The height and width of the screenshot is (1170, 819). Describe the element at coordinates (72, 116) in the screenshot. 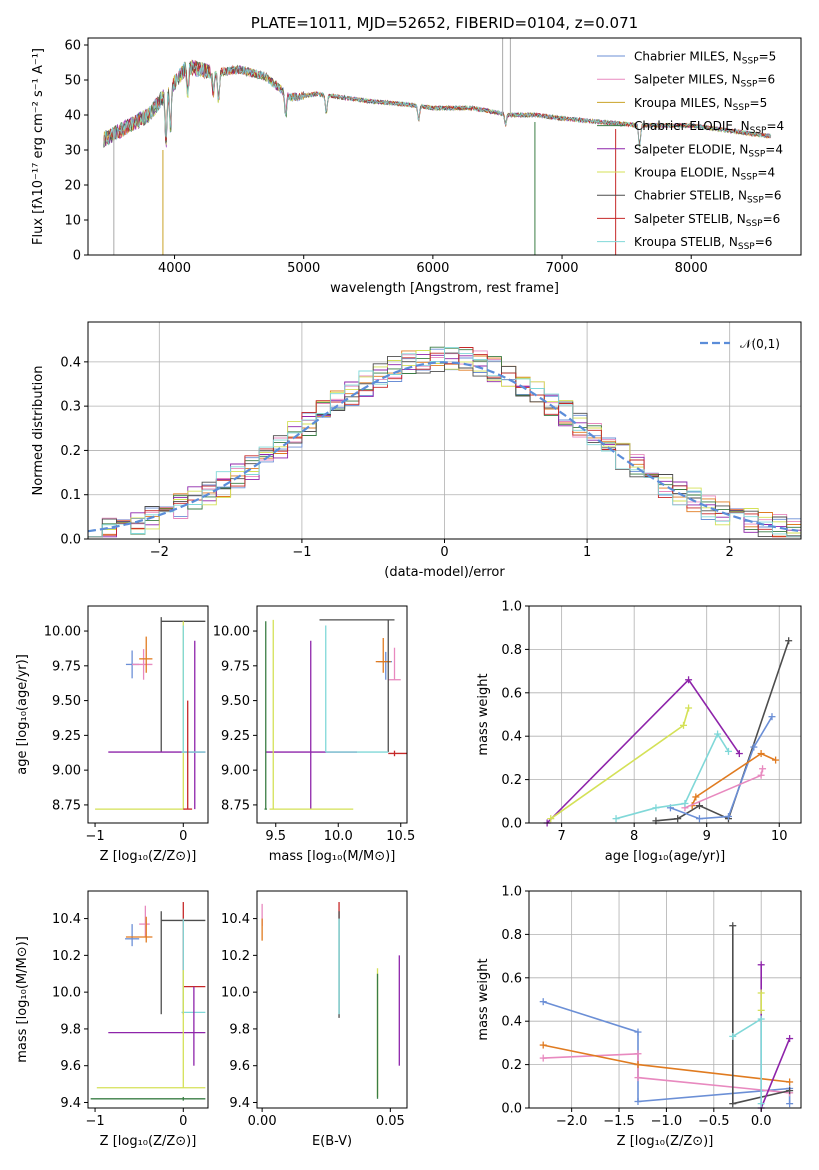

I see `y-tick-label: 40` at that location.